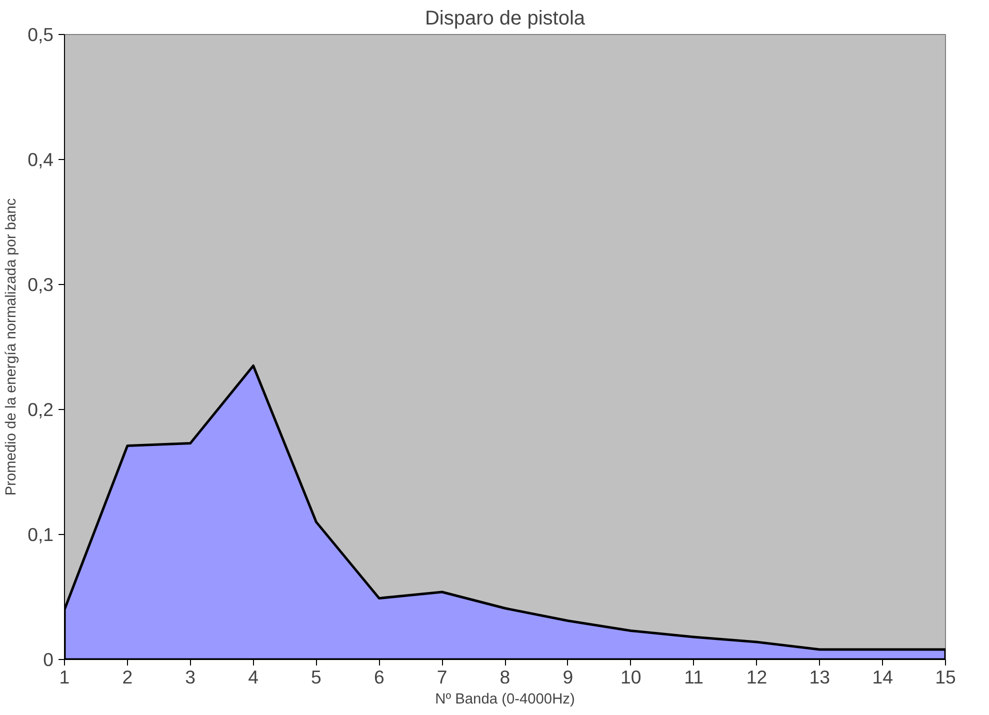  What do you see at coordinates (757, 677) in the screenshot?
I see `x-tick-label: 12` at bounding box center [757, 677].